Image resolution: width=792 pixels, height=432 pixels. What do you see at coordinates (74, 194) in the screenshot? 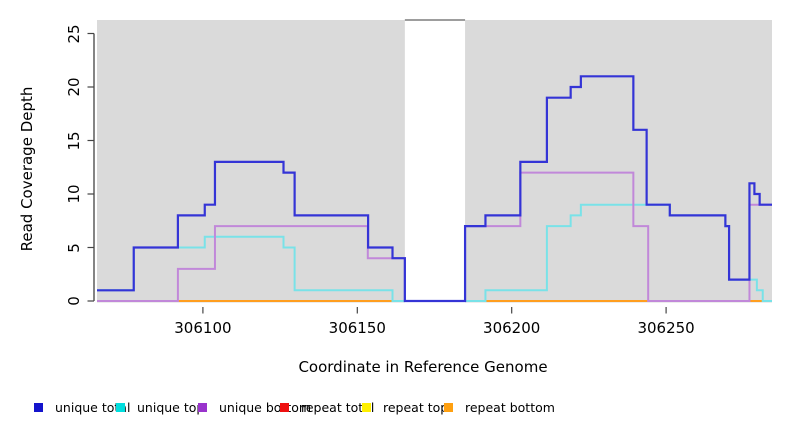
I see `y-tick-label: 10` at bounding box center [74, 194].